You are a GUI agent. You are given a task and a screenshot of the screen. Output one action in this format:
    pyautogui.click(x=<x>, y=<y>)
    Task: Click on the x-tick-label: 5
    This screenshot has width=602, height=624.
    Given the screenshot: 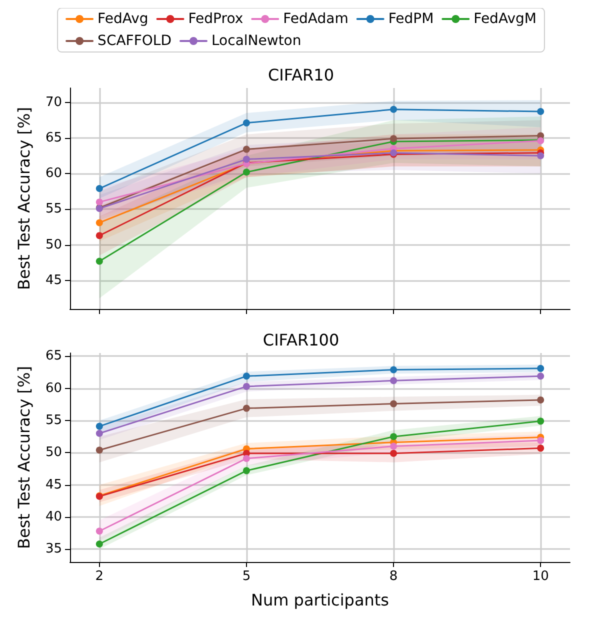 What is the action you would take?
    pyautogui.click(x=246, y=576)
    